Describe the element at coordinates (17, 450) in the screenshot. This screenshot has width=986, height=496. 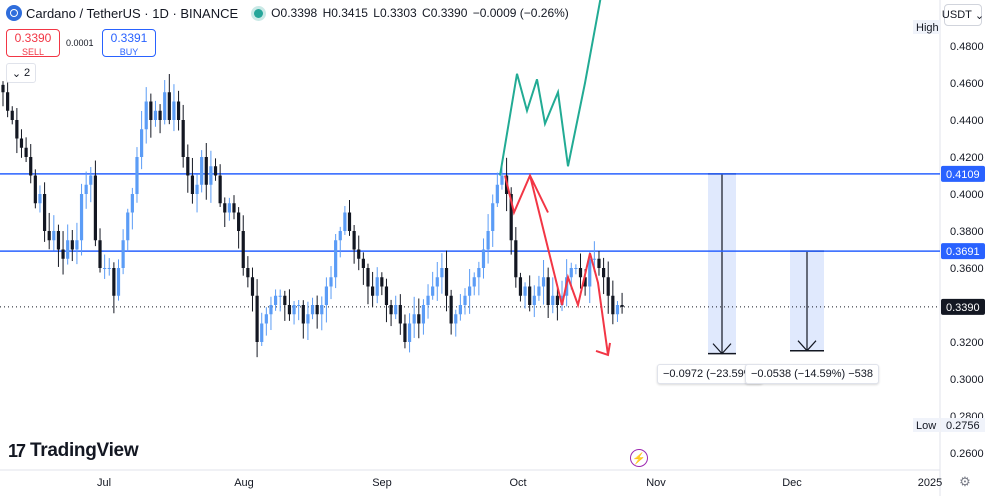
I see `tradingview-logo-icon: 17` at that location.